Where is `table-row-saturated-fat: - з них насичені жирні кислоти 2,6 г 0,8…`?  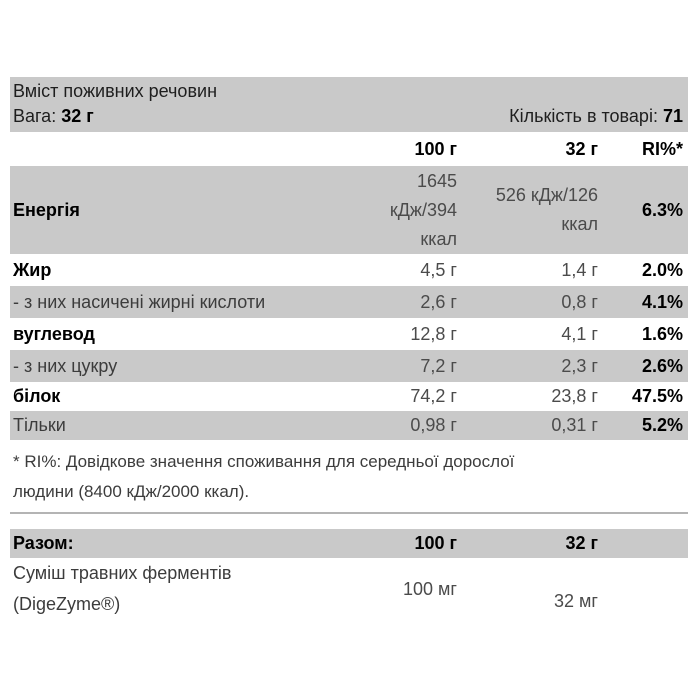
table-row-saturated-fat: - з них насичені жирні кислоти 2,6 г 0,8… is located at coordinates (349, 302).